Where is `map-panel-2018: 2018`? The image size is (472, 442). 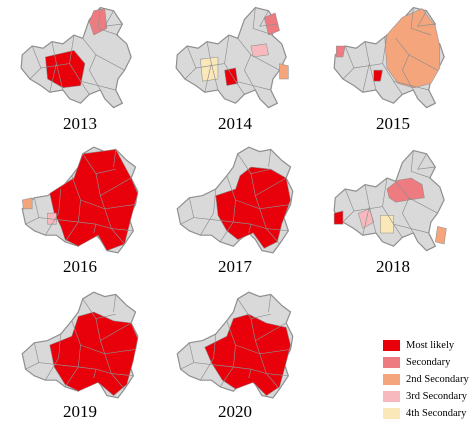 map-panel-2018: 2018 is located at coordinates (393, 215).